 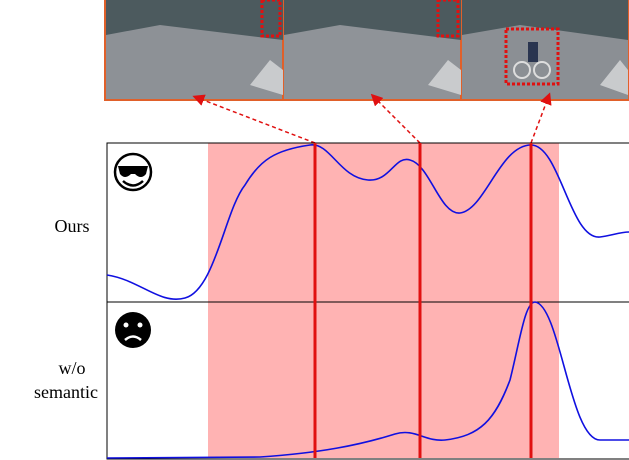 I want to click on arrows, so click(x=372, y=118).